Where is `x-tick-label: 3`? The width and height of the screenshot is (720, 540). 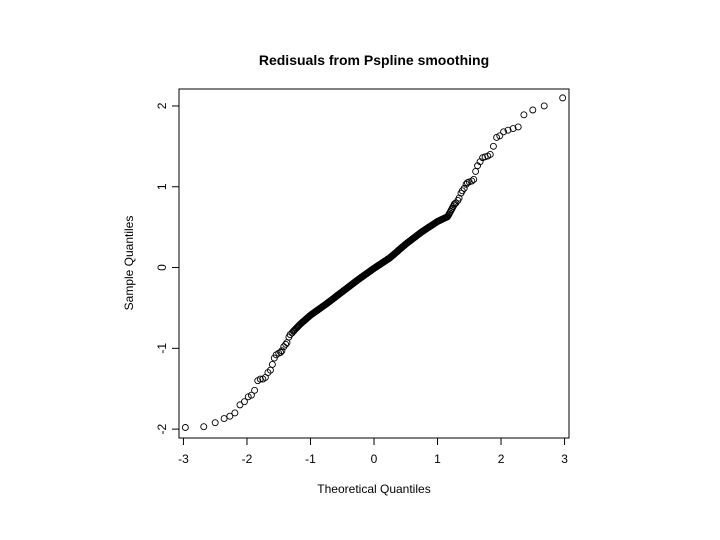
x-tick-label: 3 is located at coordinates (564, 459).